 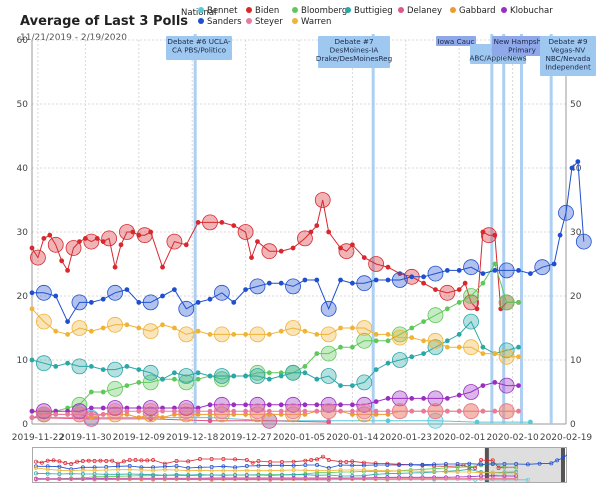 I want to click on legend-item-bennet: Bennet, so click(x=217, y=11).